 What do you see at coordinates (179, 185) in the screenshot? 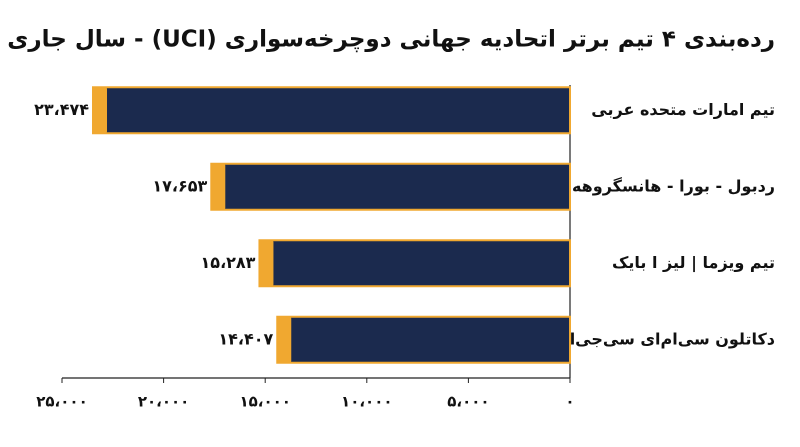
I see `value-label: ۱۷،۶۵۳` at bounding box center [179, 185].